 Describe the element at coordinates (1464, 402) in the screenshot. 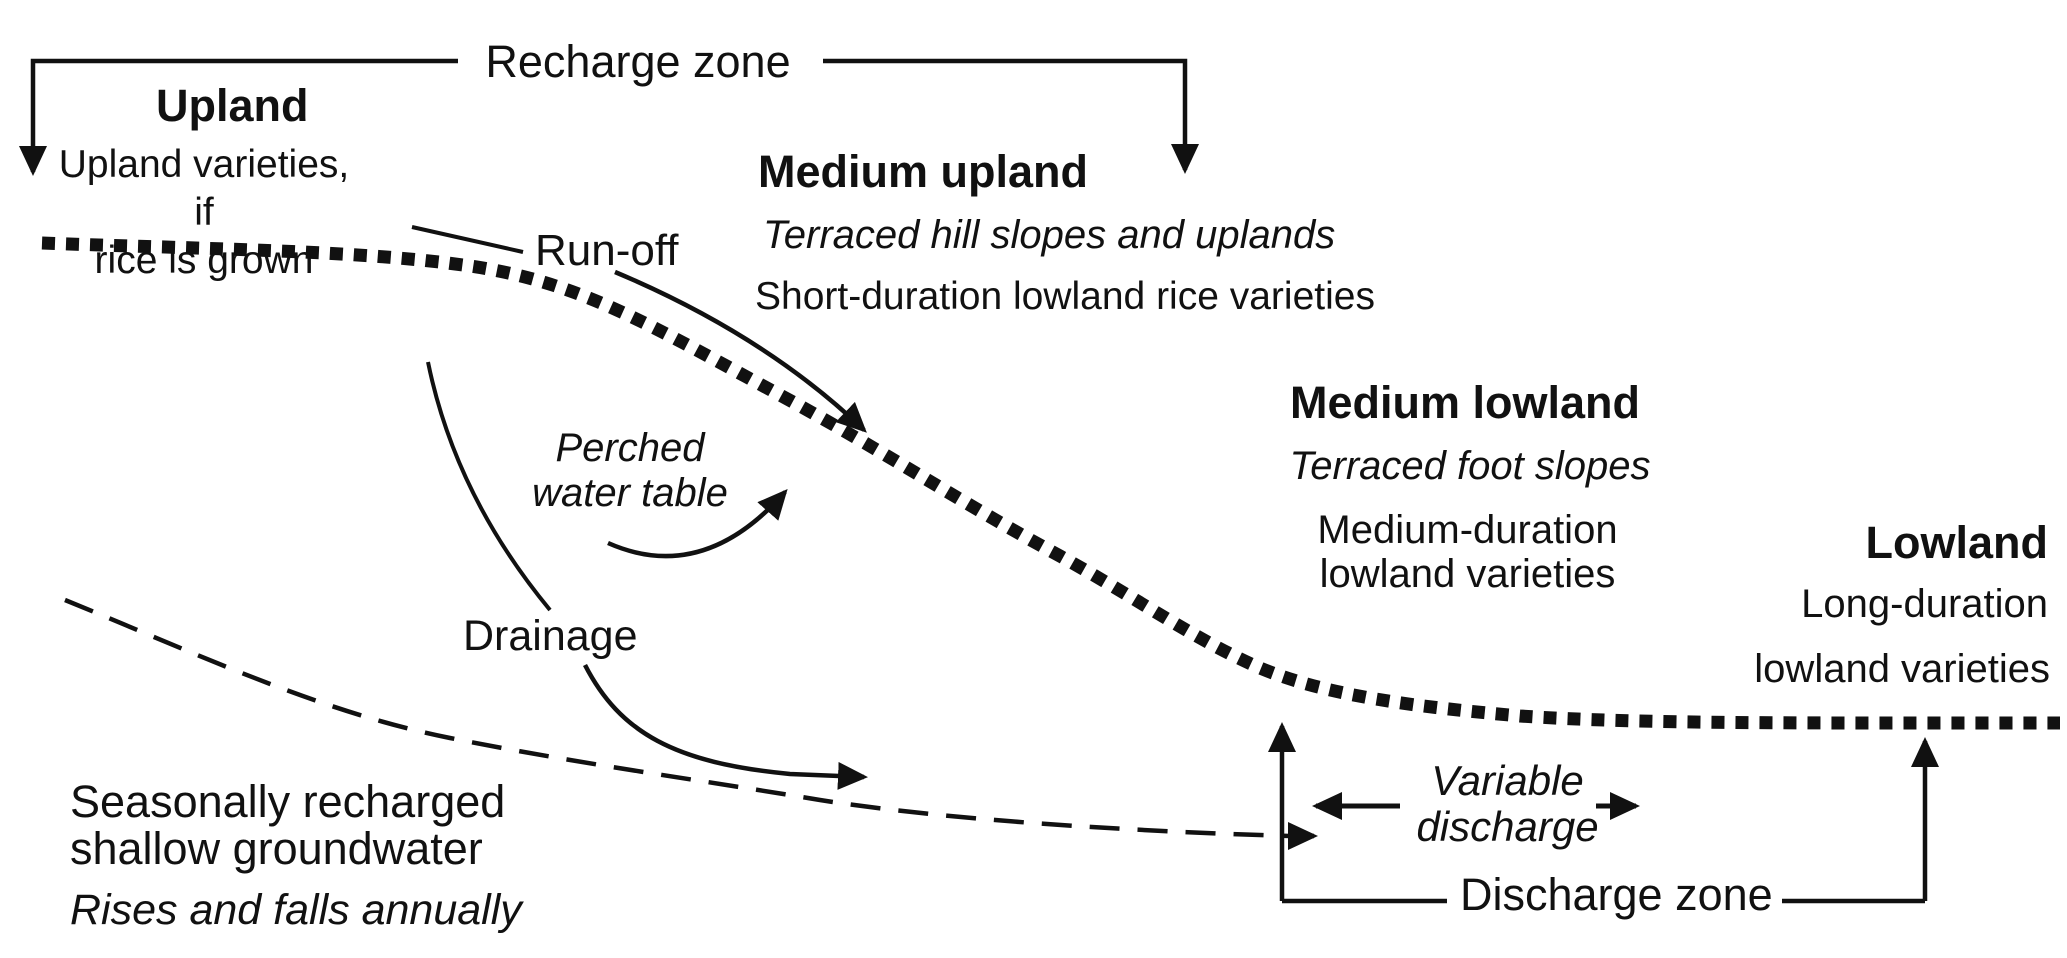

I see `medium-lowland-title: Medium lowland` at that location.